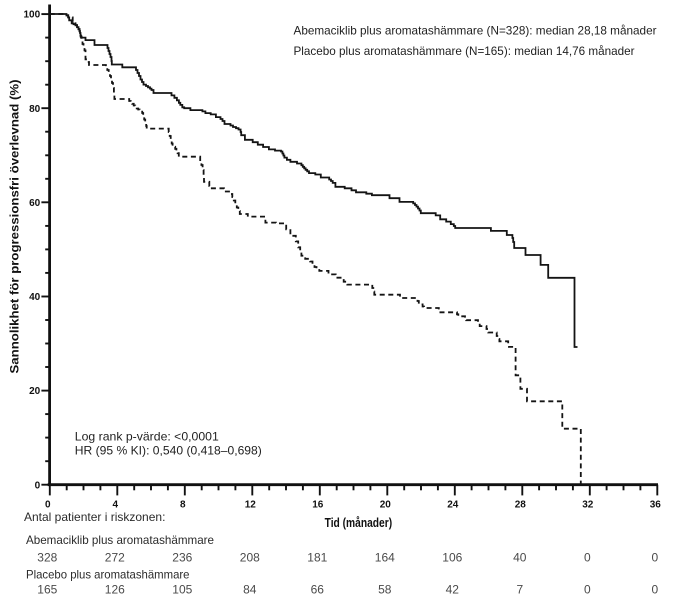  Describe the element at coordinates (318, 505) in the screenshot. I see `svg-text: 16` at that location.